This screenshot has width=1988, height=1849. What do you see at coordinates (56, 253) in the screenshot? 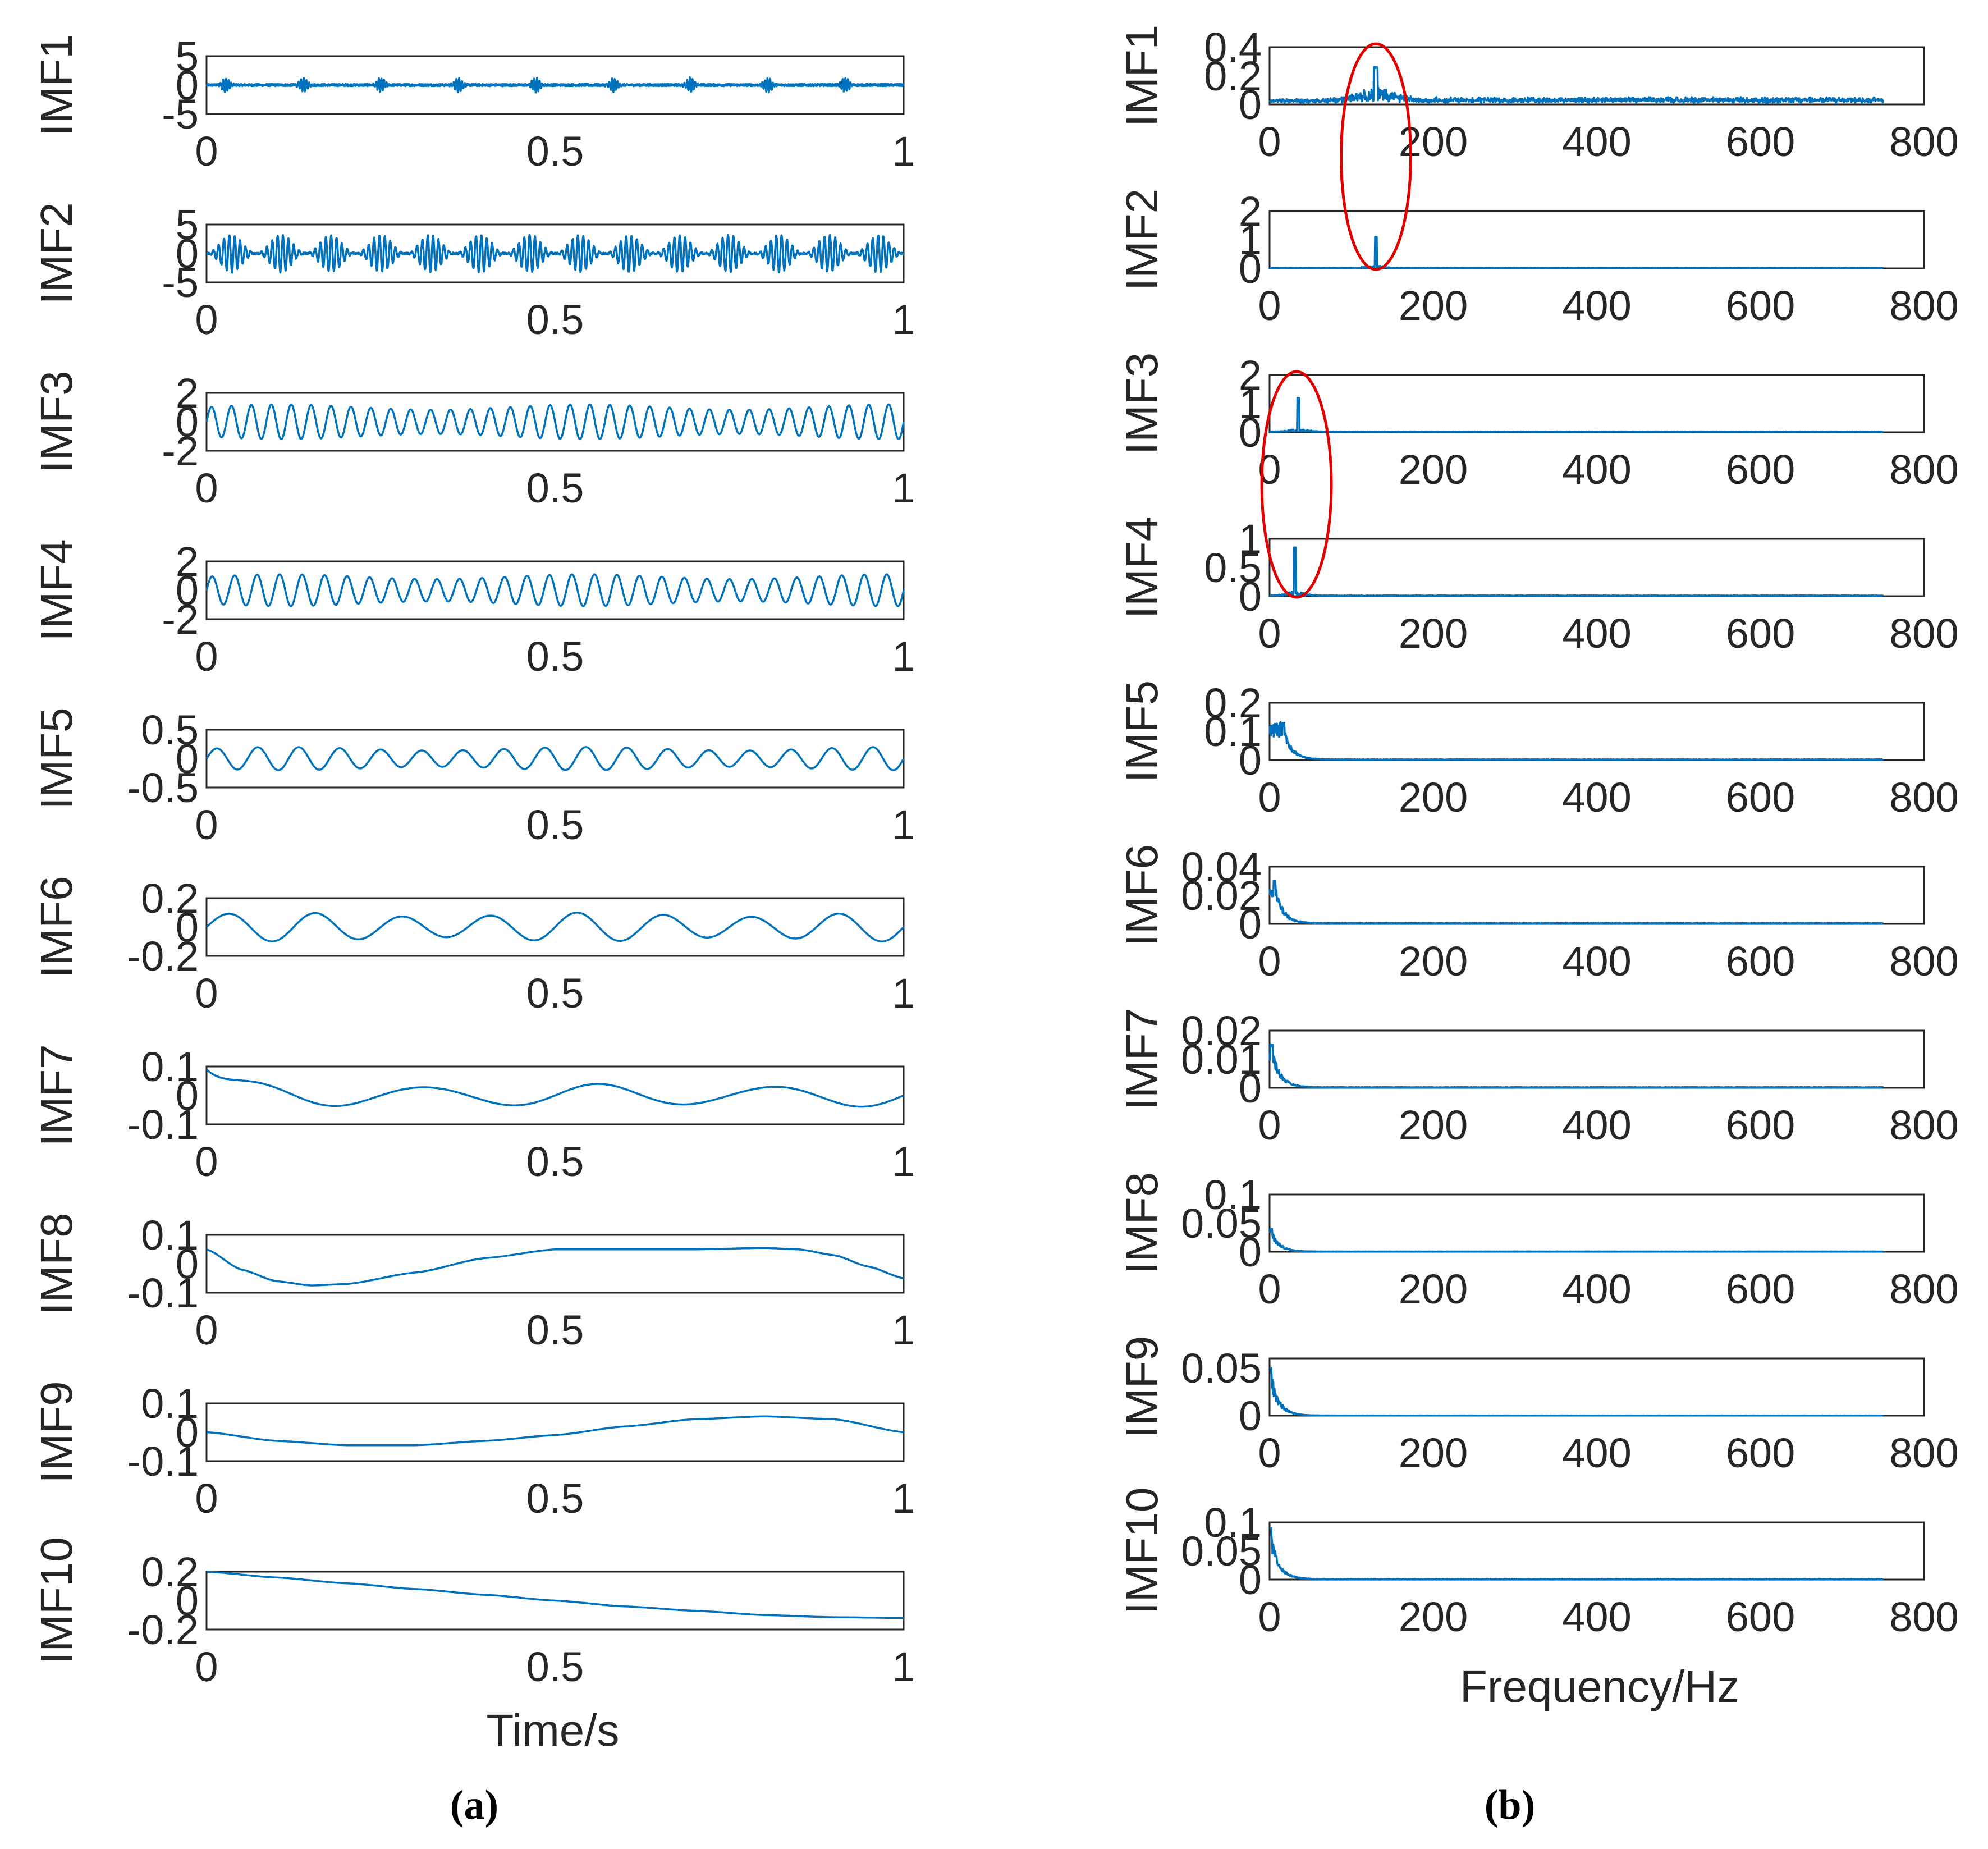
I see `time-ylabel-imf2: IMF2` at bounding box center [56, 253].